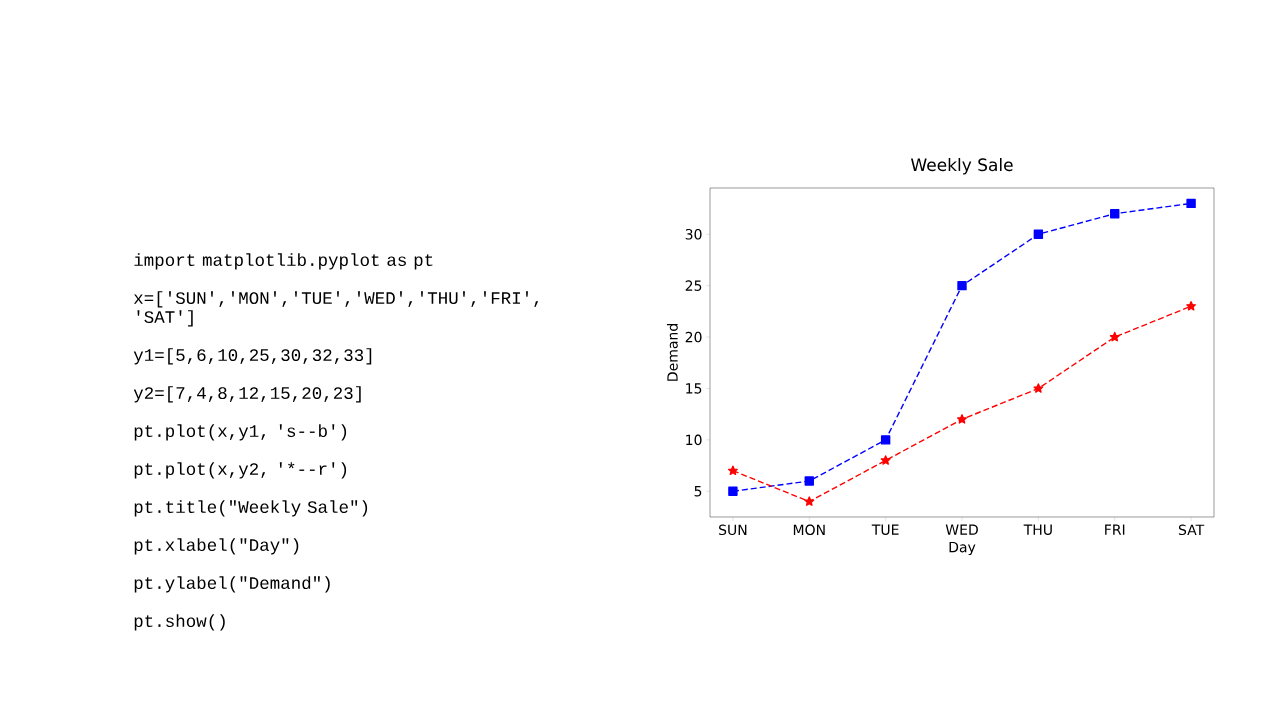 The image size is (1284, 719). Describe the element at coordinates (240, 470) in the screenshot. I see `text: pt.plot(x,y2, '*--r')` at that location.